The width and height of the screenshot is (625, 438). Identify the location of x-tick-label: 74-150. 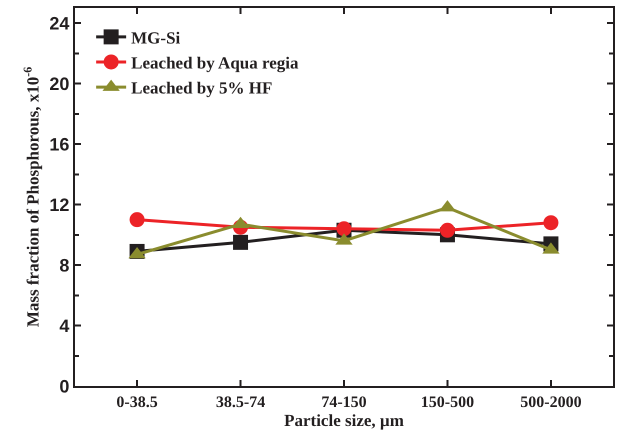
(344, 403).